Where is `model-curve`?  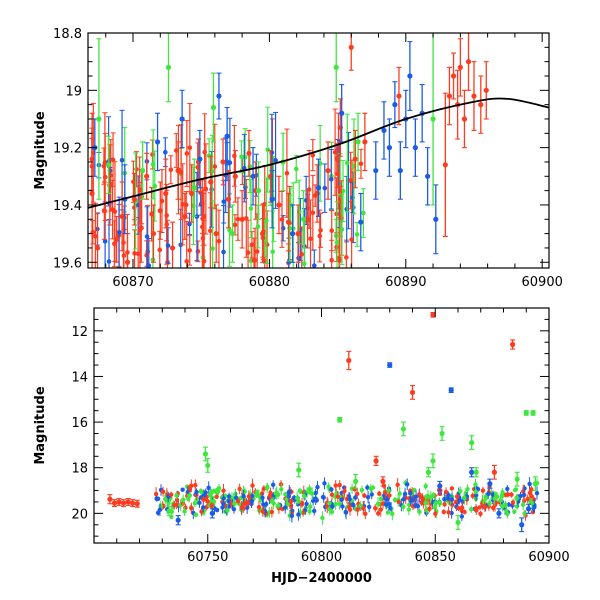
model-curve is located at coordinates (318, 153).